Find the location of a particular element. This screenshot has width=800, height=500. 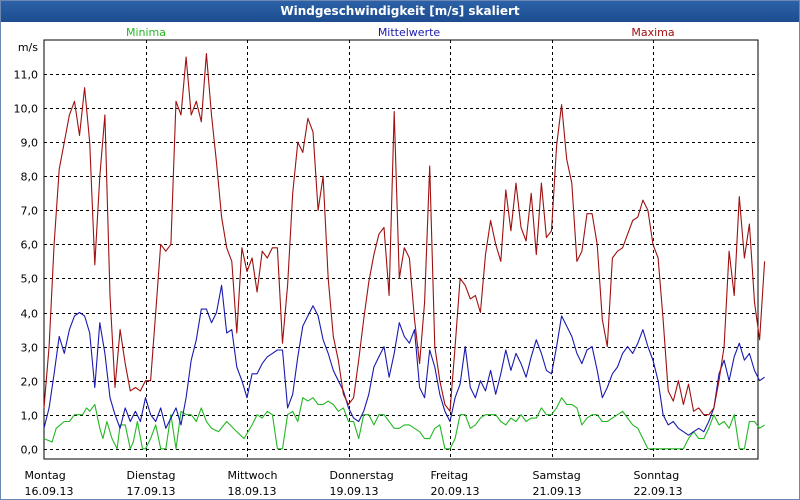

x-tick-date: 22.09.13 is located at coordinates (658, 491).